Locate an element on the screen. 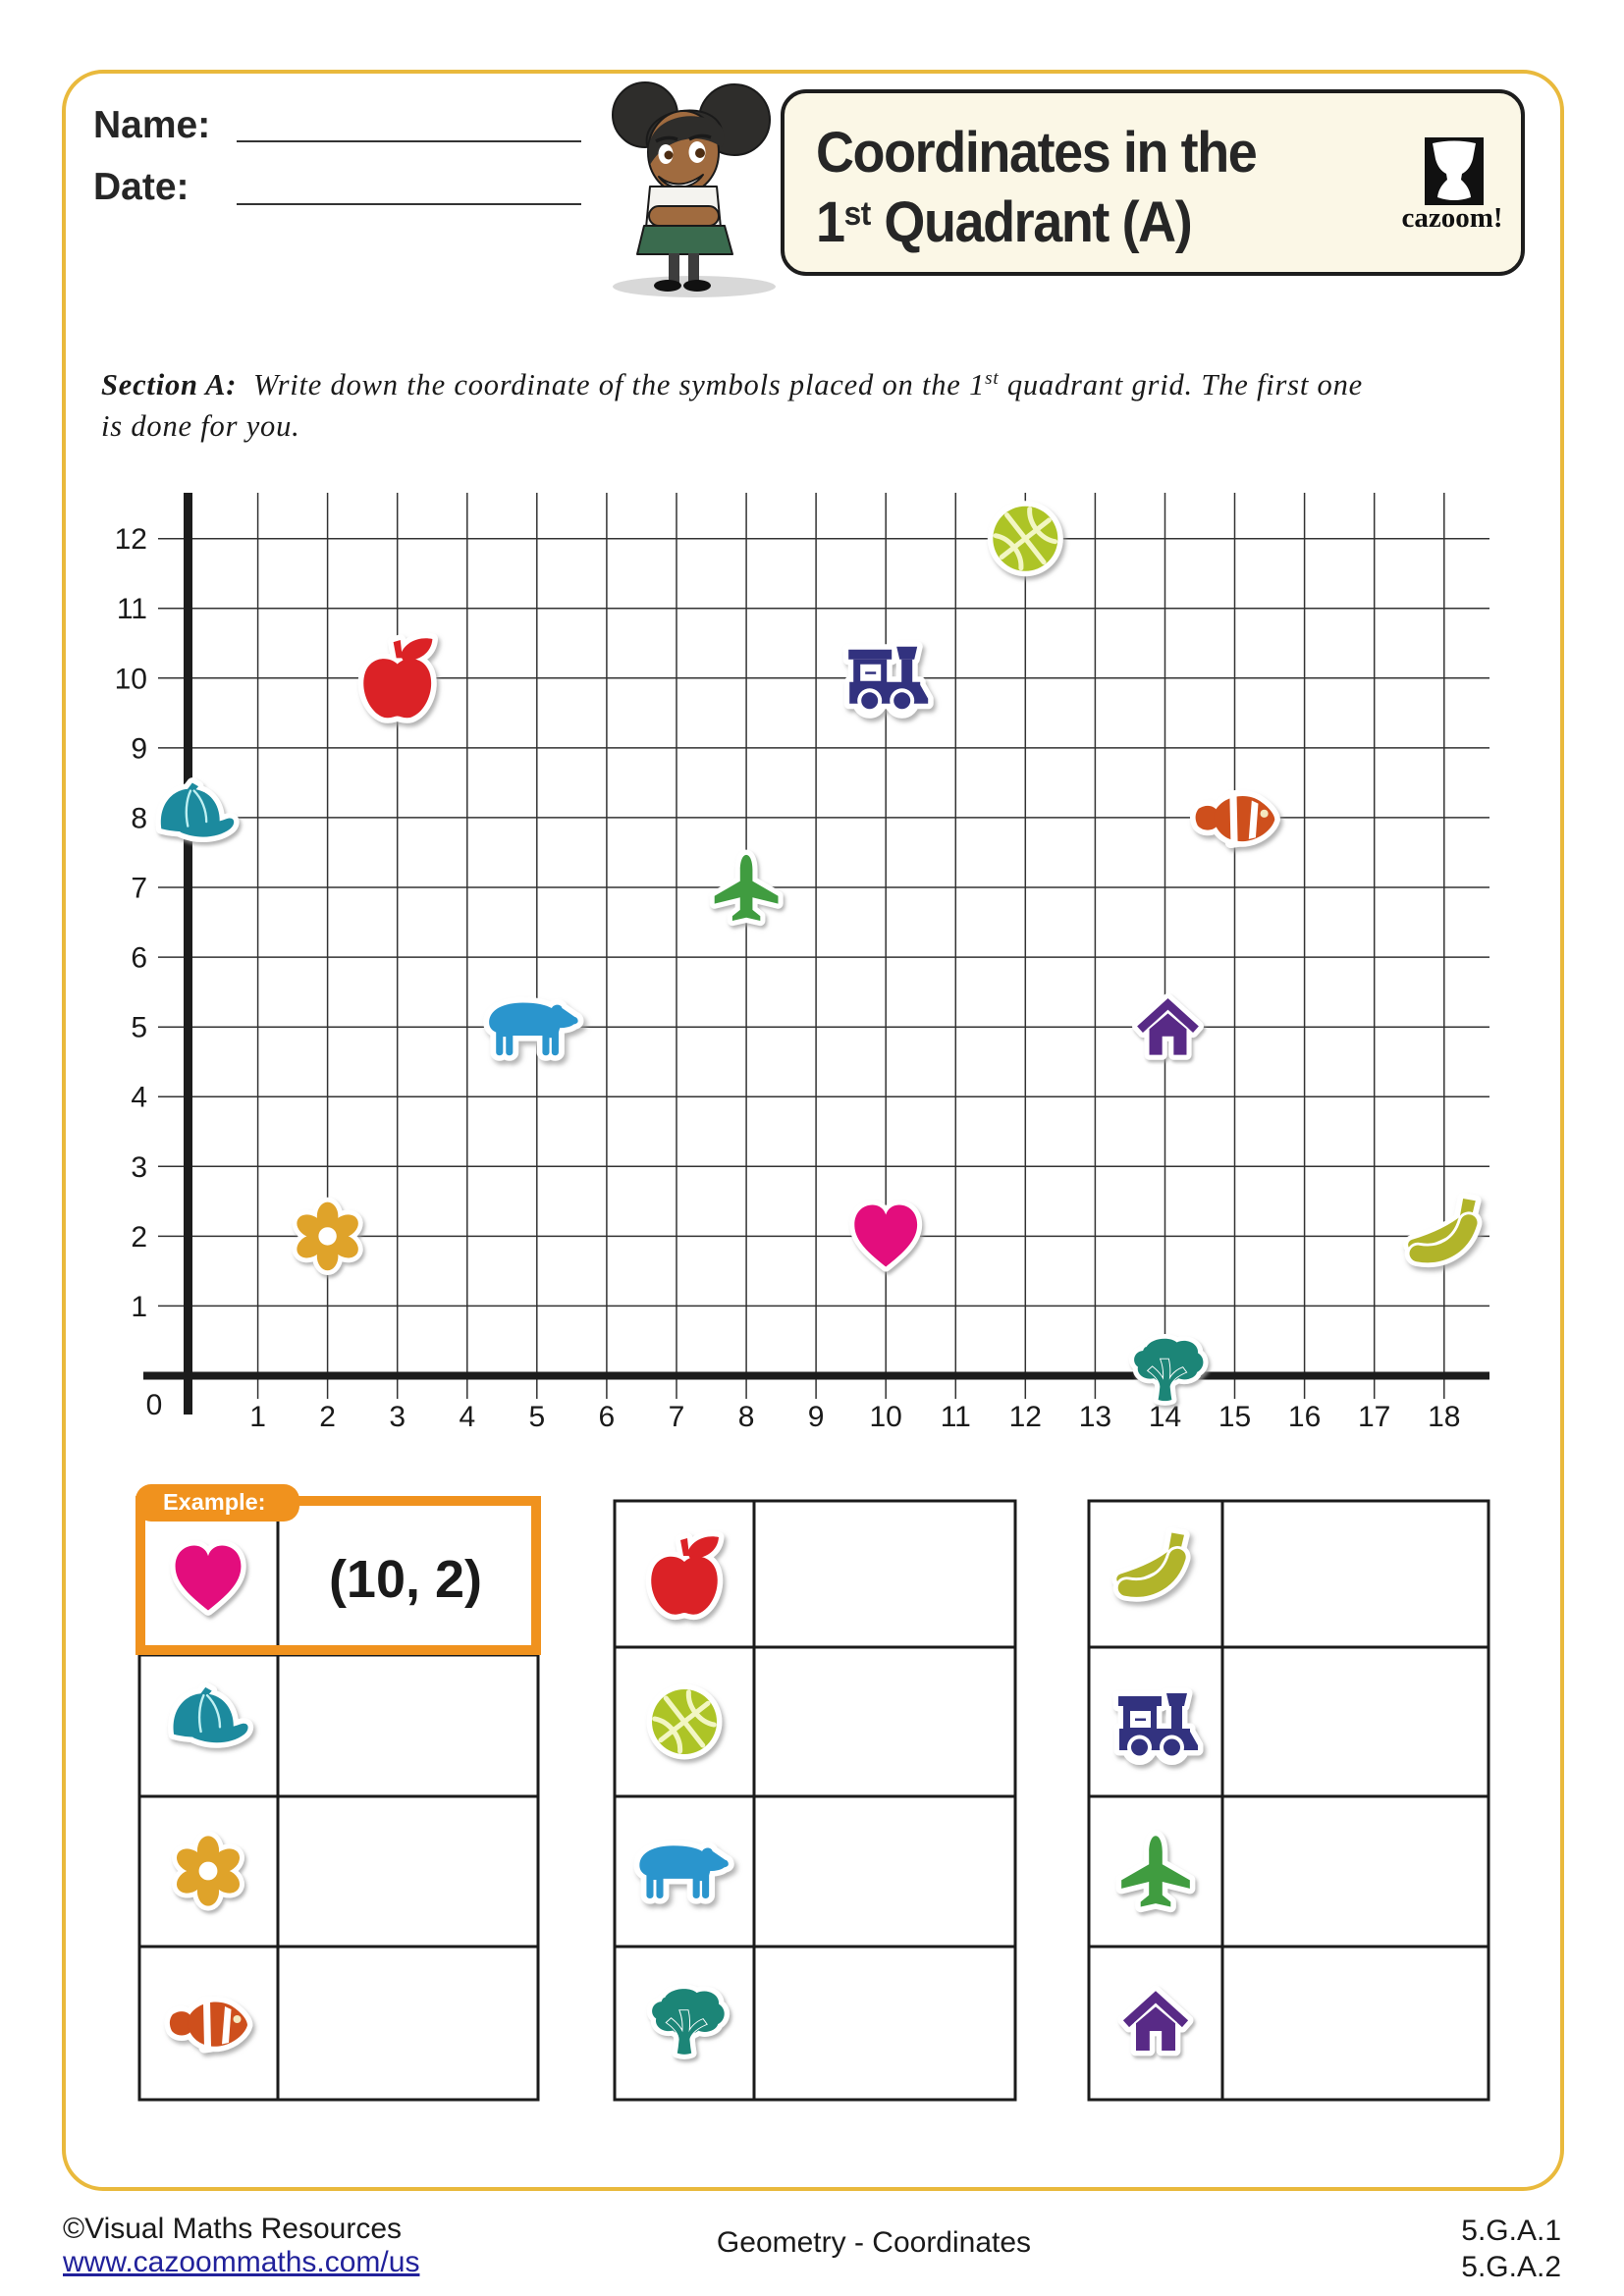  svg-text: cazoom! is located at coordinates (1451, 218).